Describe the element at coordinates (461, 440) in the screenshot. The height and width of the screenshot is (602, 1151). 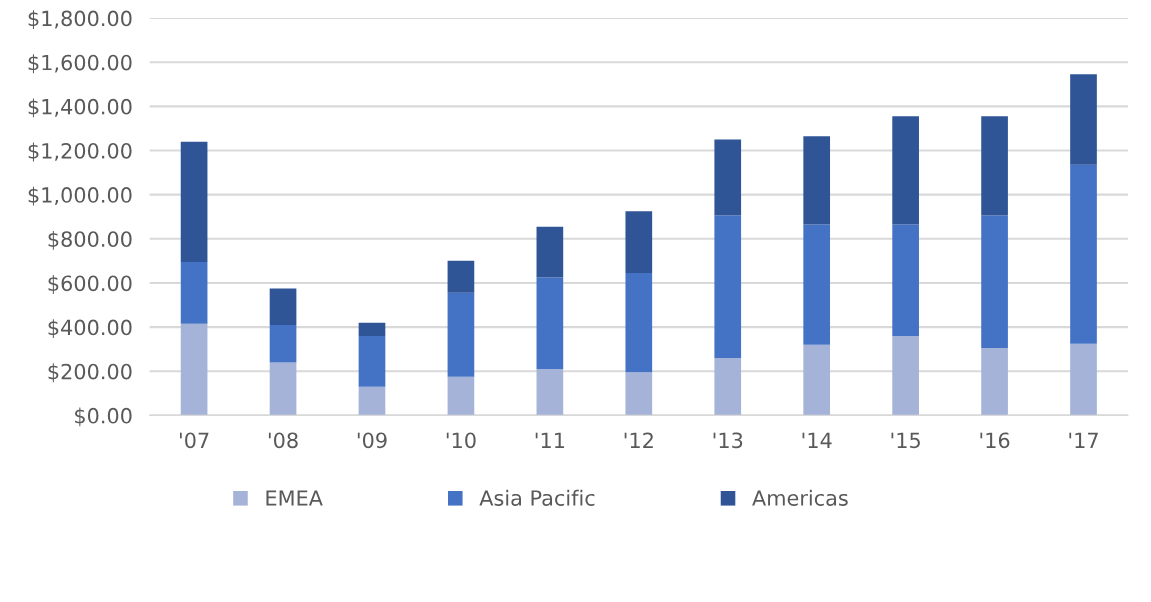
I see `x-tick-label: '10` at that location.